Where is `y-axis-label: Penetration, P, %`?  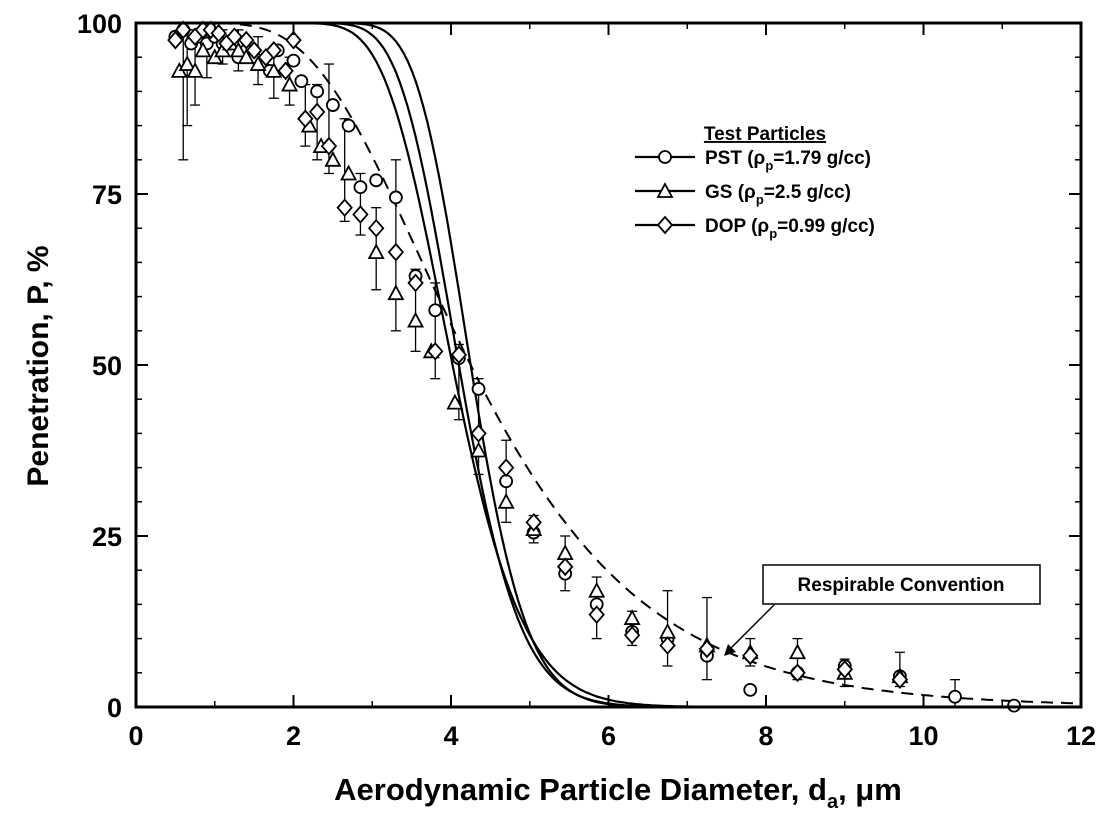 y-axis-label: Penetration, P, % is located at coordinates (38, 365).